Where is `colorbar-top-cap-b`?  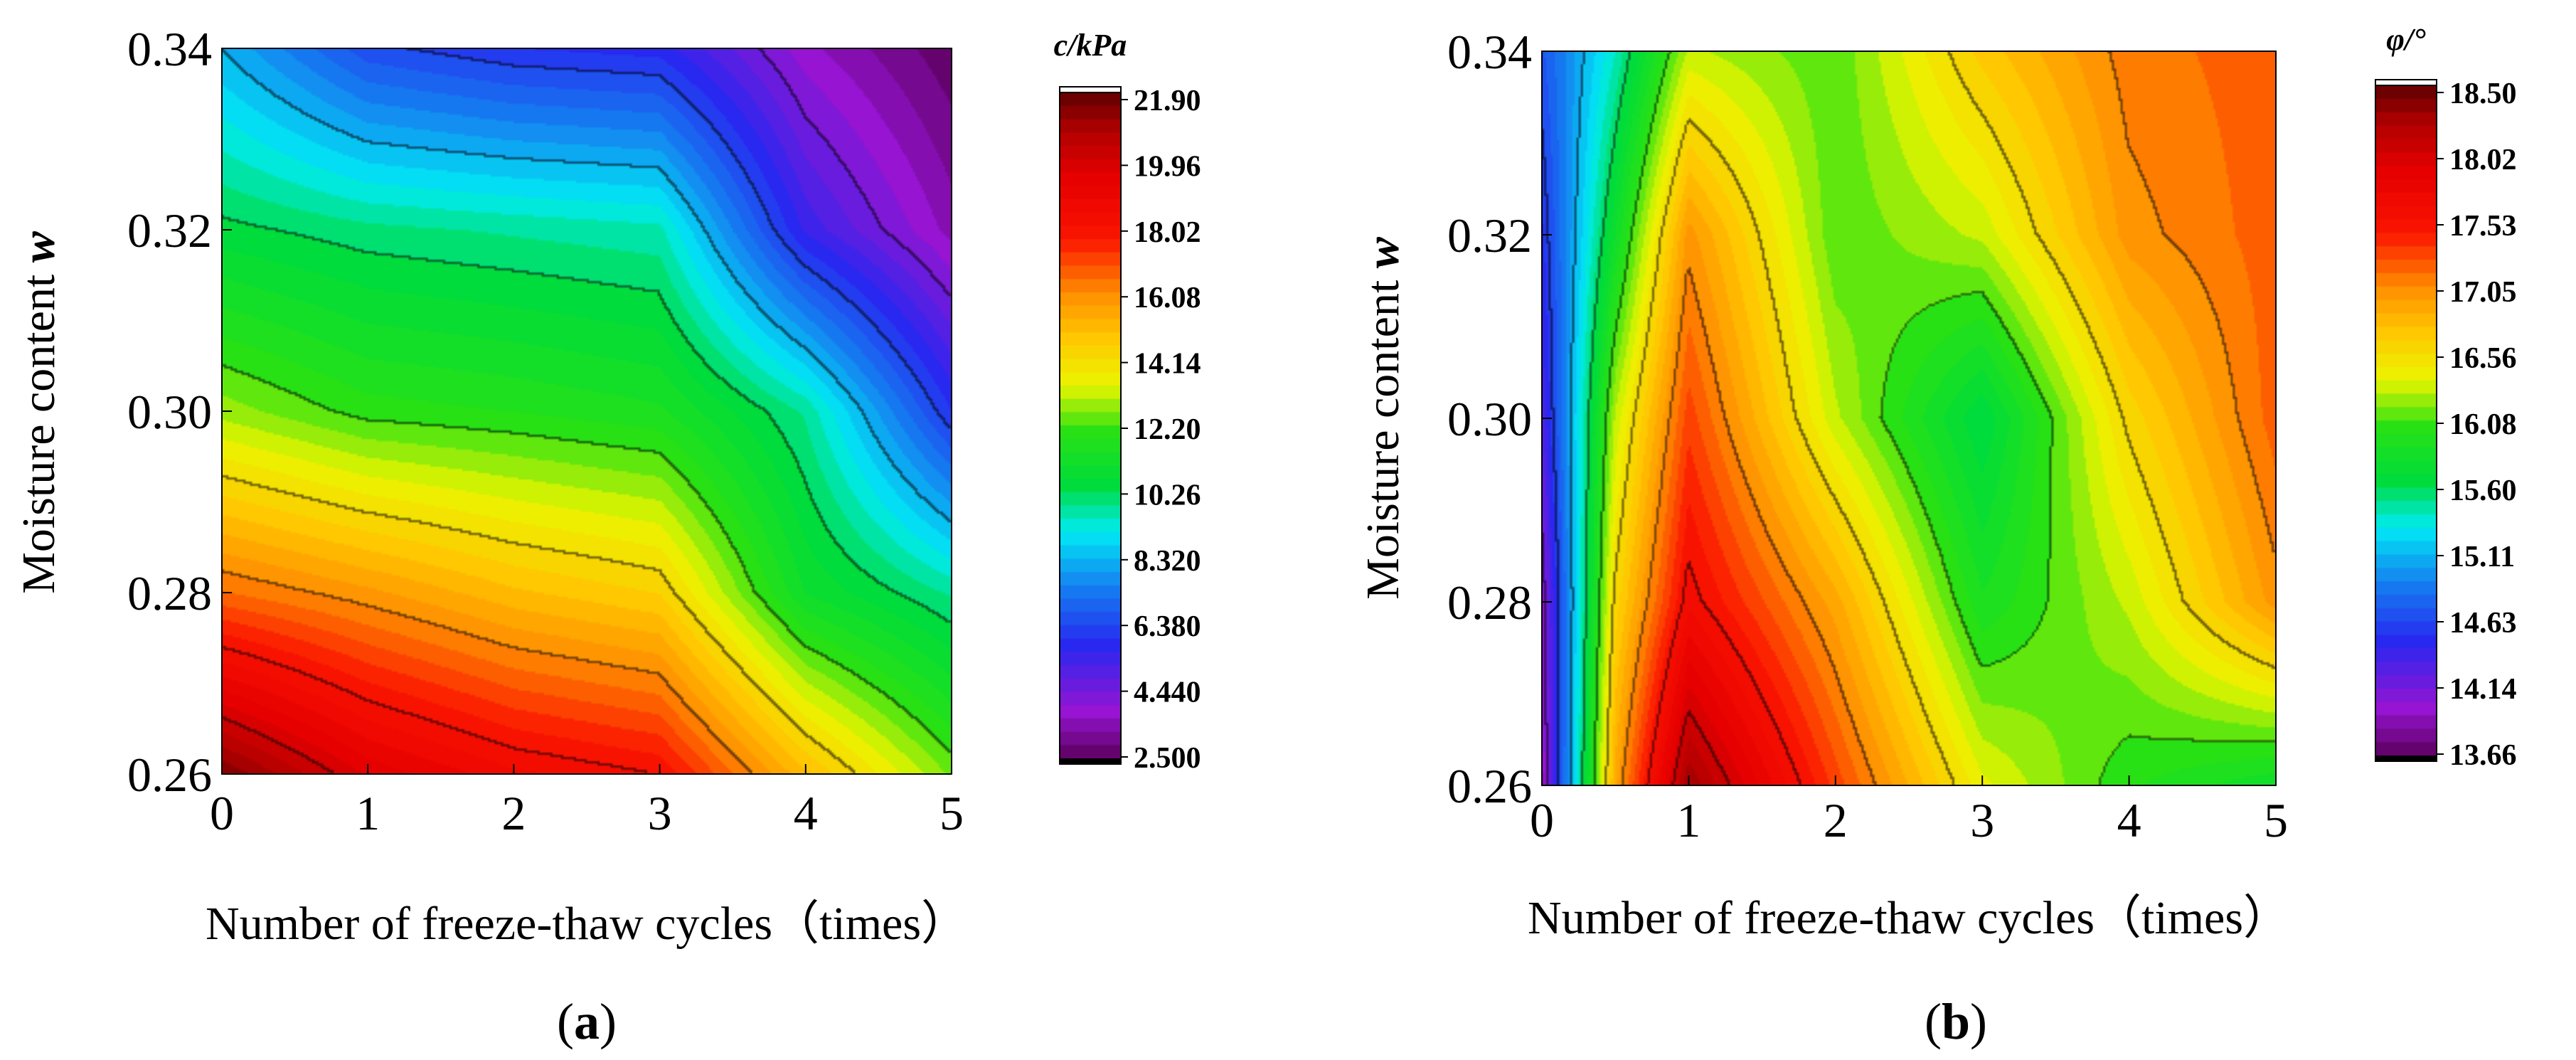 colorbar-top-cap-b is located at coordinates (2406, 82).